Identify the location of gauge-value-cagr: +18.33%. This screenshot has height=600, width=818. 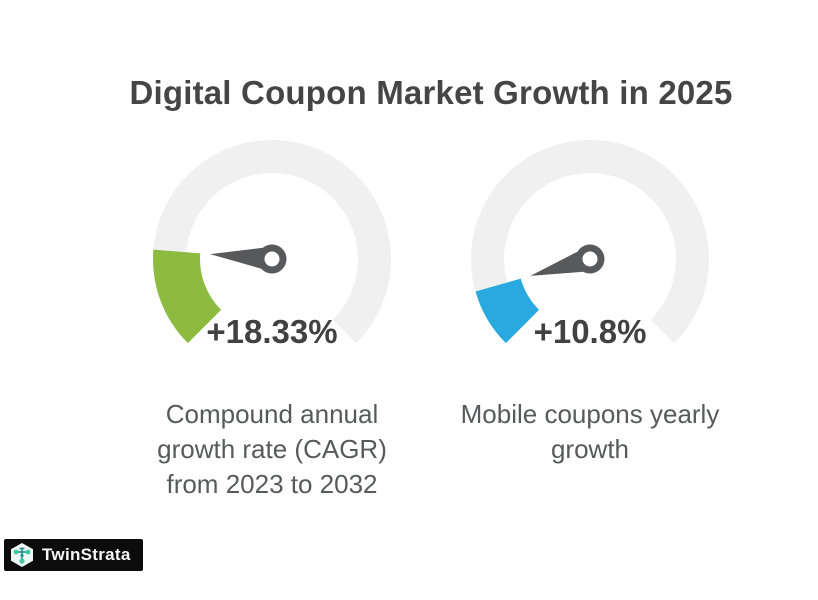
(272, 331).